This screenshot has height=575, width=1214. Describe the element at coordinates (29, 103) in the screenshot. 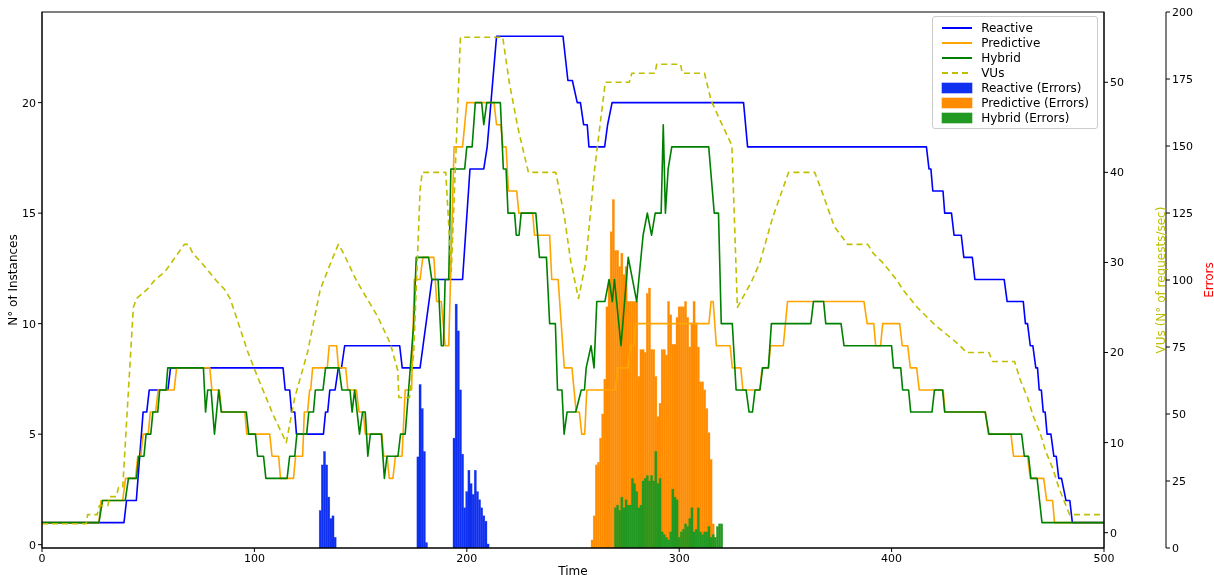

I see `y-tick-label: 20` at that location.